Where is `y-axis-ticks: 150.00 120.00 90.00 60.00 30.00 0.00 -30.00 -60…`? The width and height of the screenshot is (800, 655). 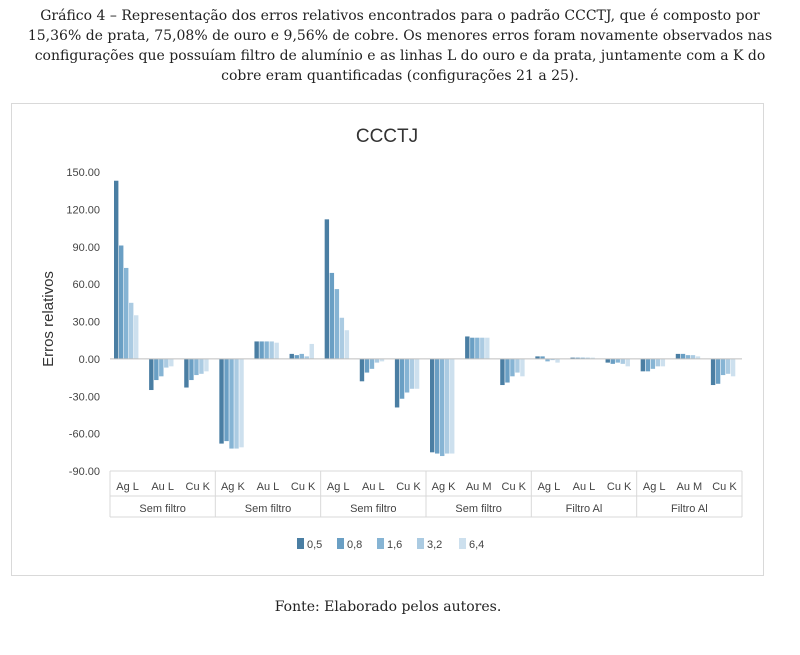
y-axis-ticks: 150.00 120.00 90.00 60.00 30.00 0.00 -30.00 -60… is located at coordinates (83, 322).